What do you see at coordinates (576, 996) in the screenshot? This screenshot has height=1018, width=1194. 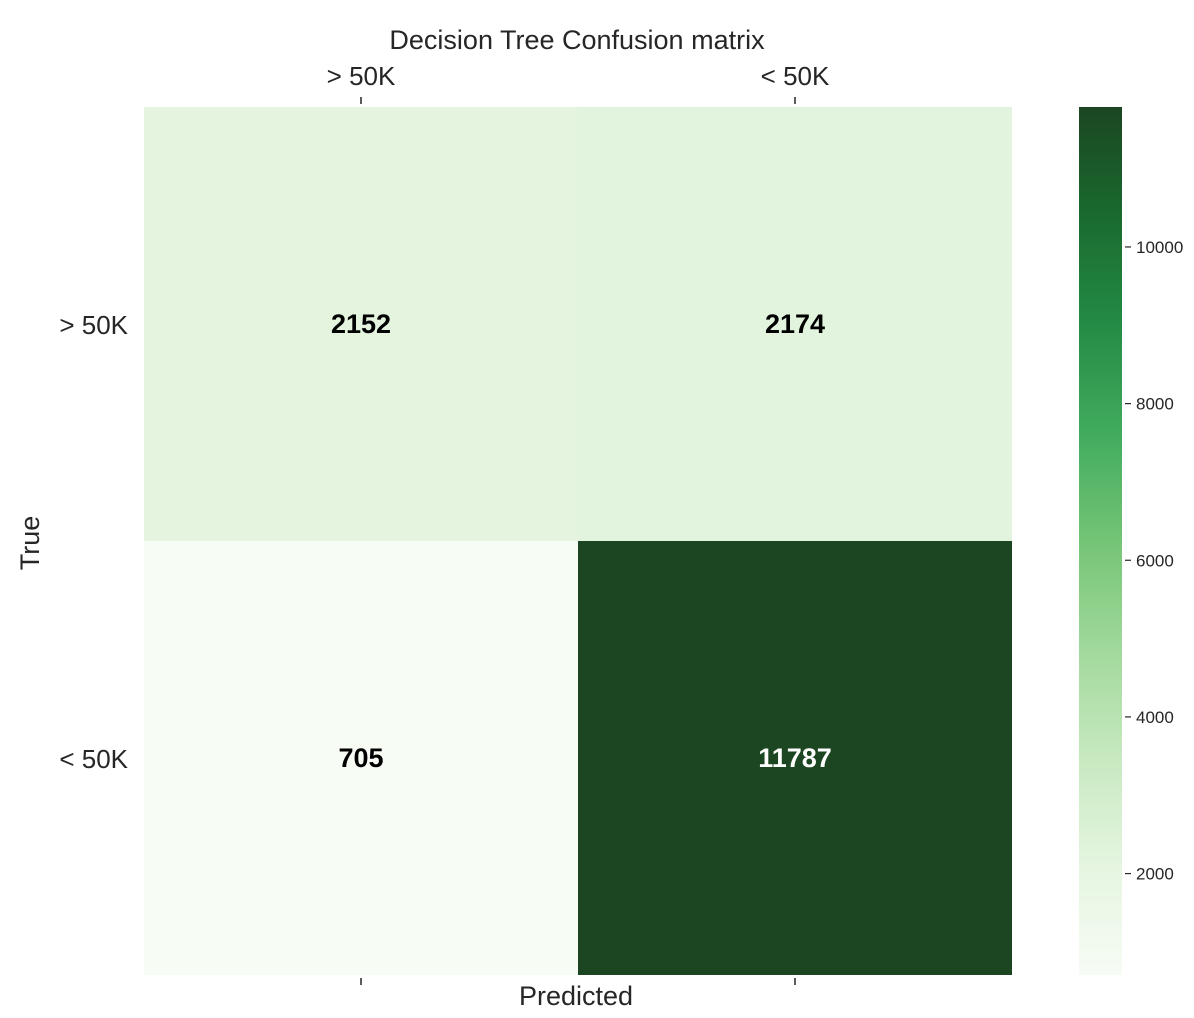 I see `x-axis-label: Predicted` at bounding box center [576, 996].